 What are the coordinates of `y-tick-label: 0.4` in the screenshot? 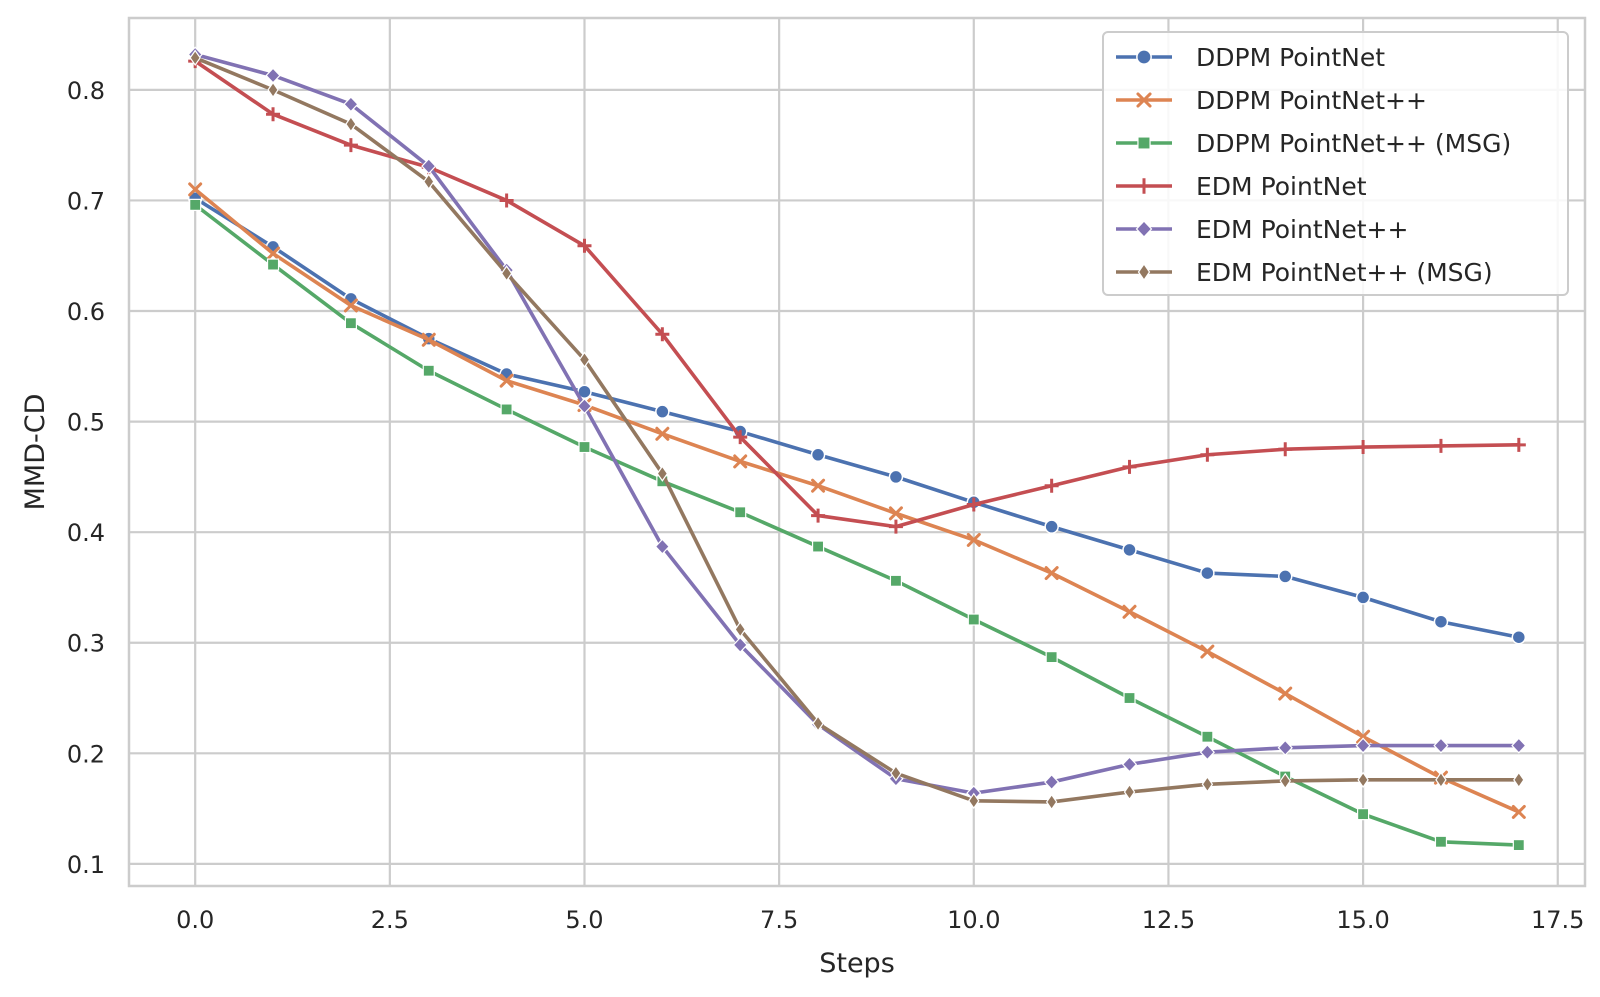 It's located at (86, 533).